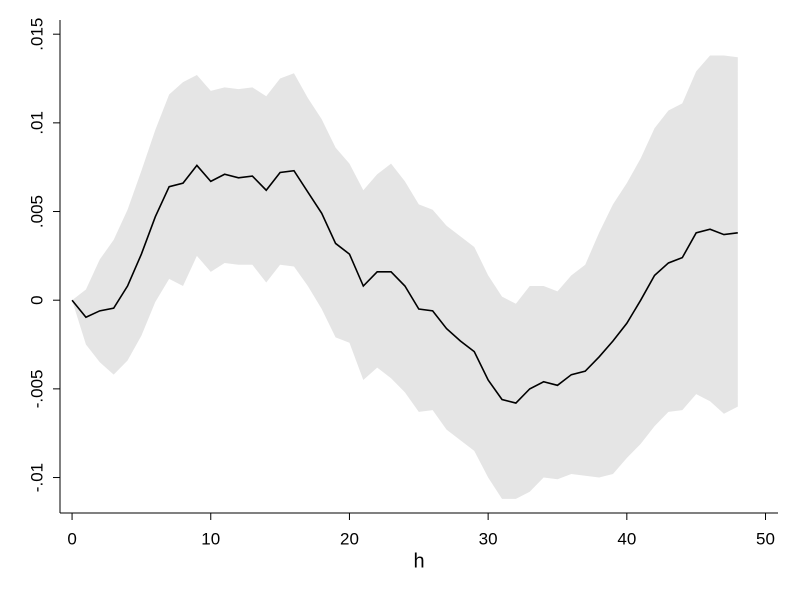 The height and width of the screenshot is (600, 800). What do you see at coordinates (36, 299) in the screenshot?
I see `y-tick-label: 0` at bounding box center [36, 299].